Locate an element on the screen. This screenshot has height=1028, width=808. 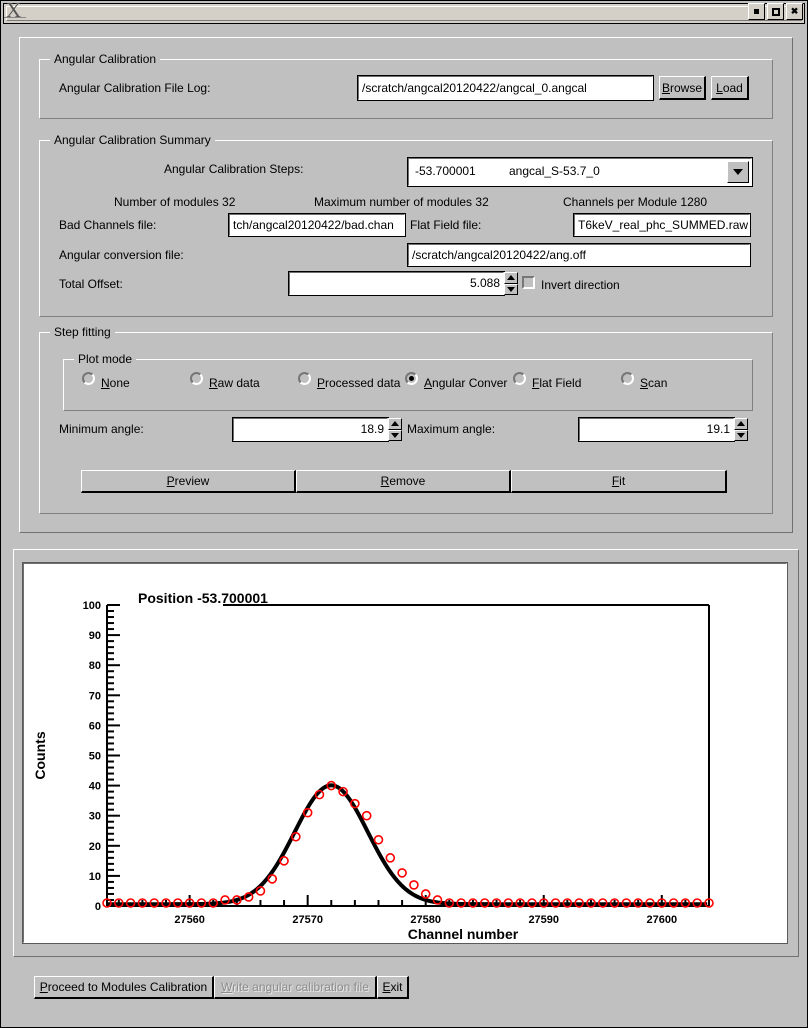
title-bar-bevel is located at coordinates (404, 13).